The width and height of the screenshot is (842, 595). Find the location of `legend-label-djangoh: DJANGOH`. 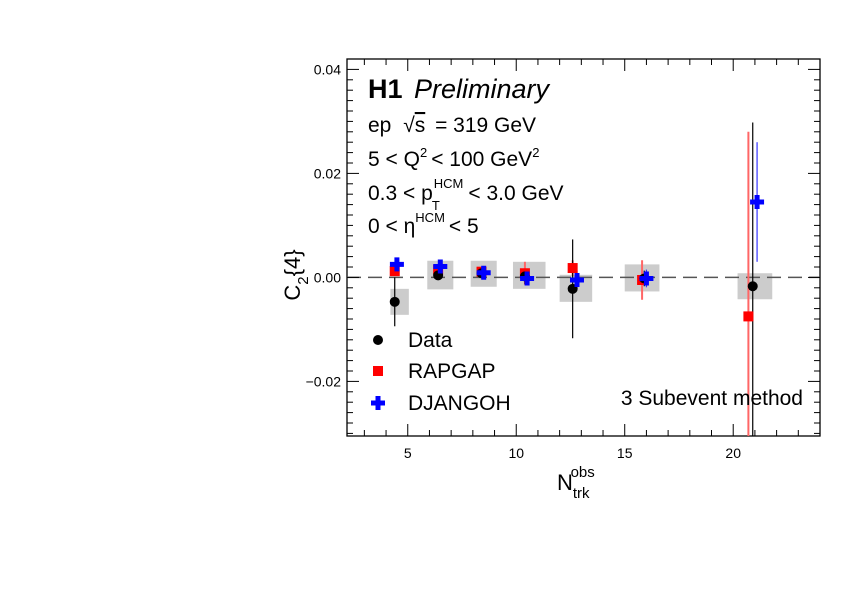

legend-label-djangoh: DJANGOH is located at coordinates (459, 403).